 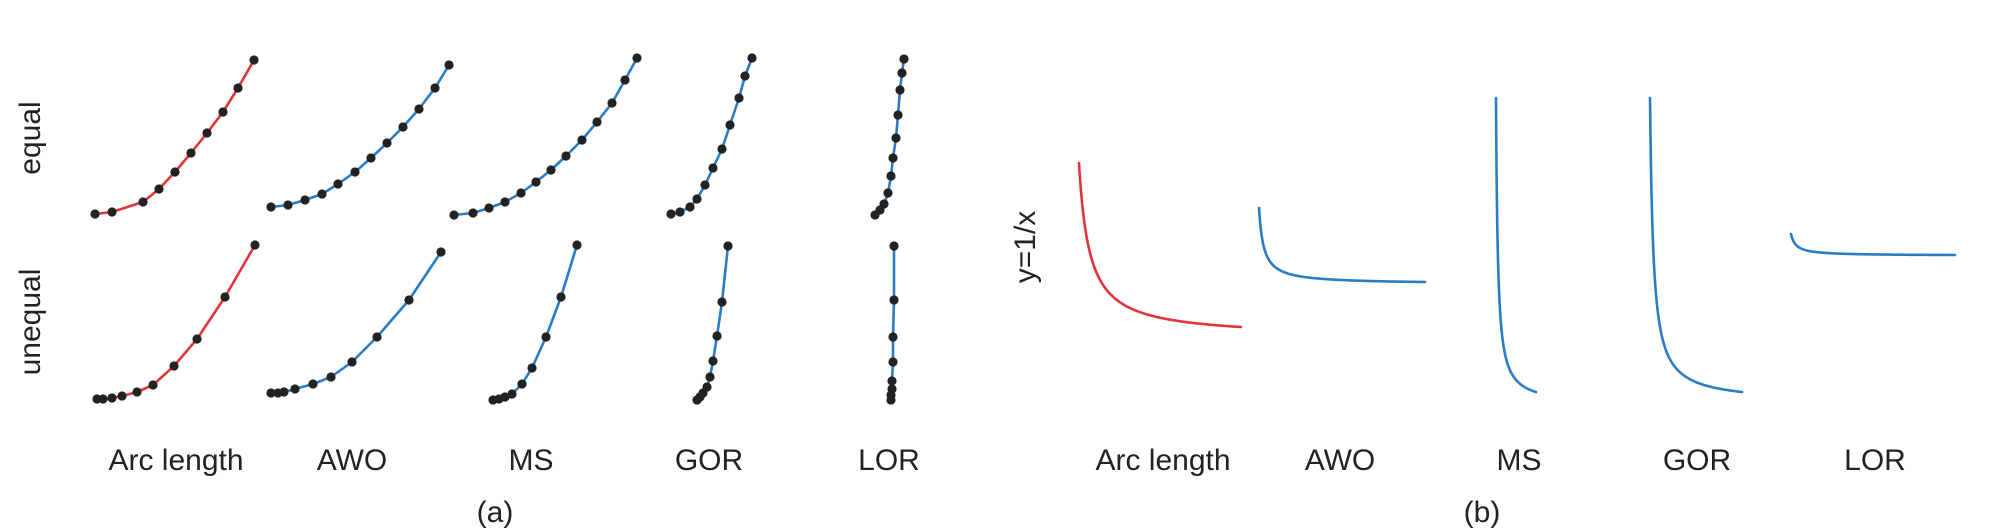 I want to click on curve-b-gor, so click(x=1696, y=245).